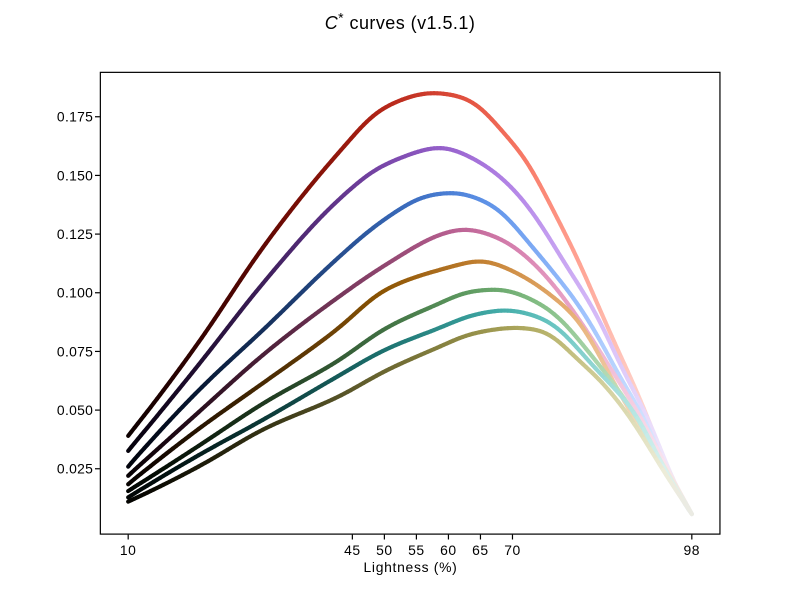 This screenshot has height=600, width=800. I want to click on svg-text: 0.150, so click(75, 175).